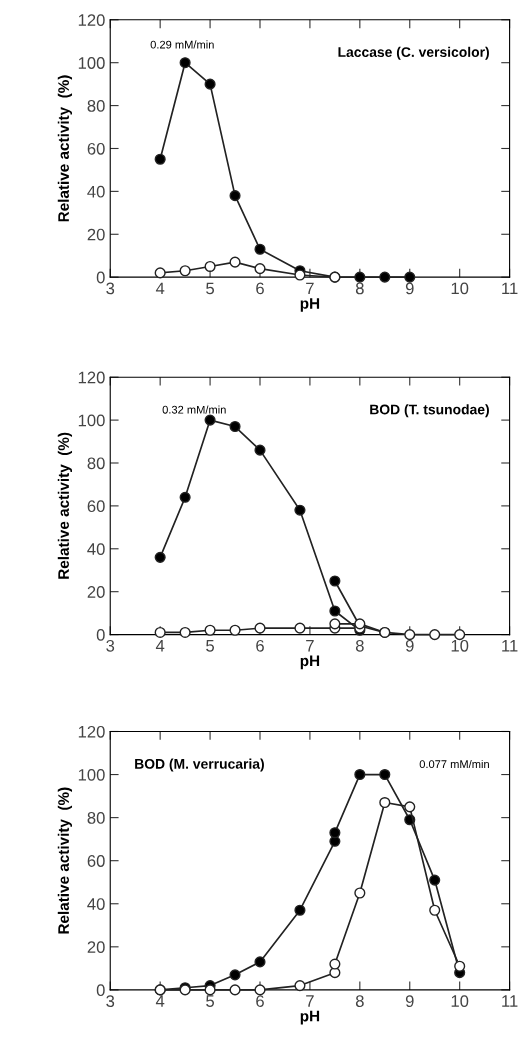 This screenshot has height=1042, width=520. I want to click on annotation: 0.32 mM/min, so click(194, 409).